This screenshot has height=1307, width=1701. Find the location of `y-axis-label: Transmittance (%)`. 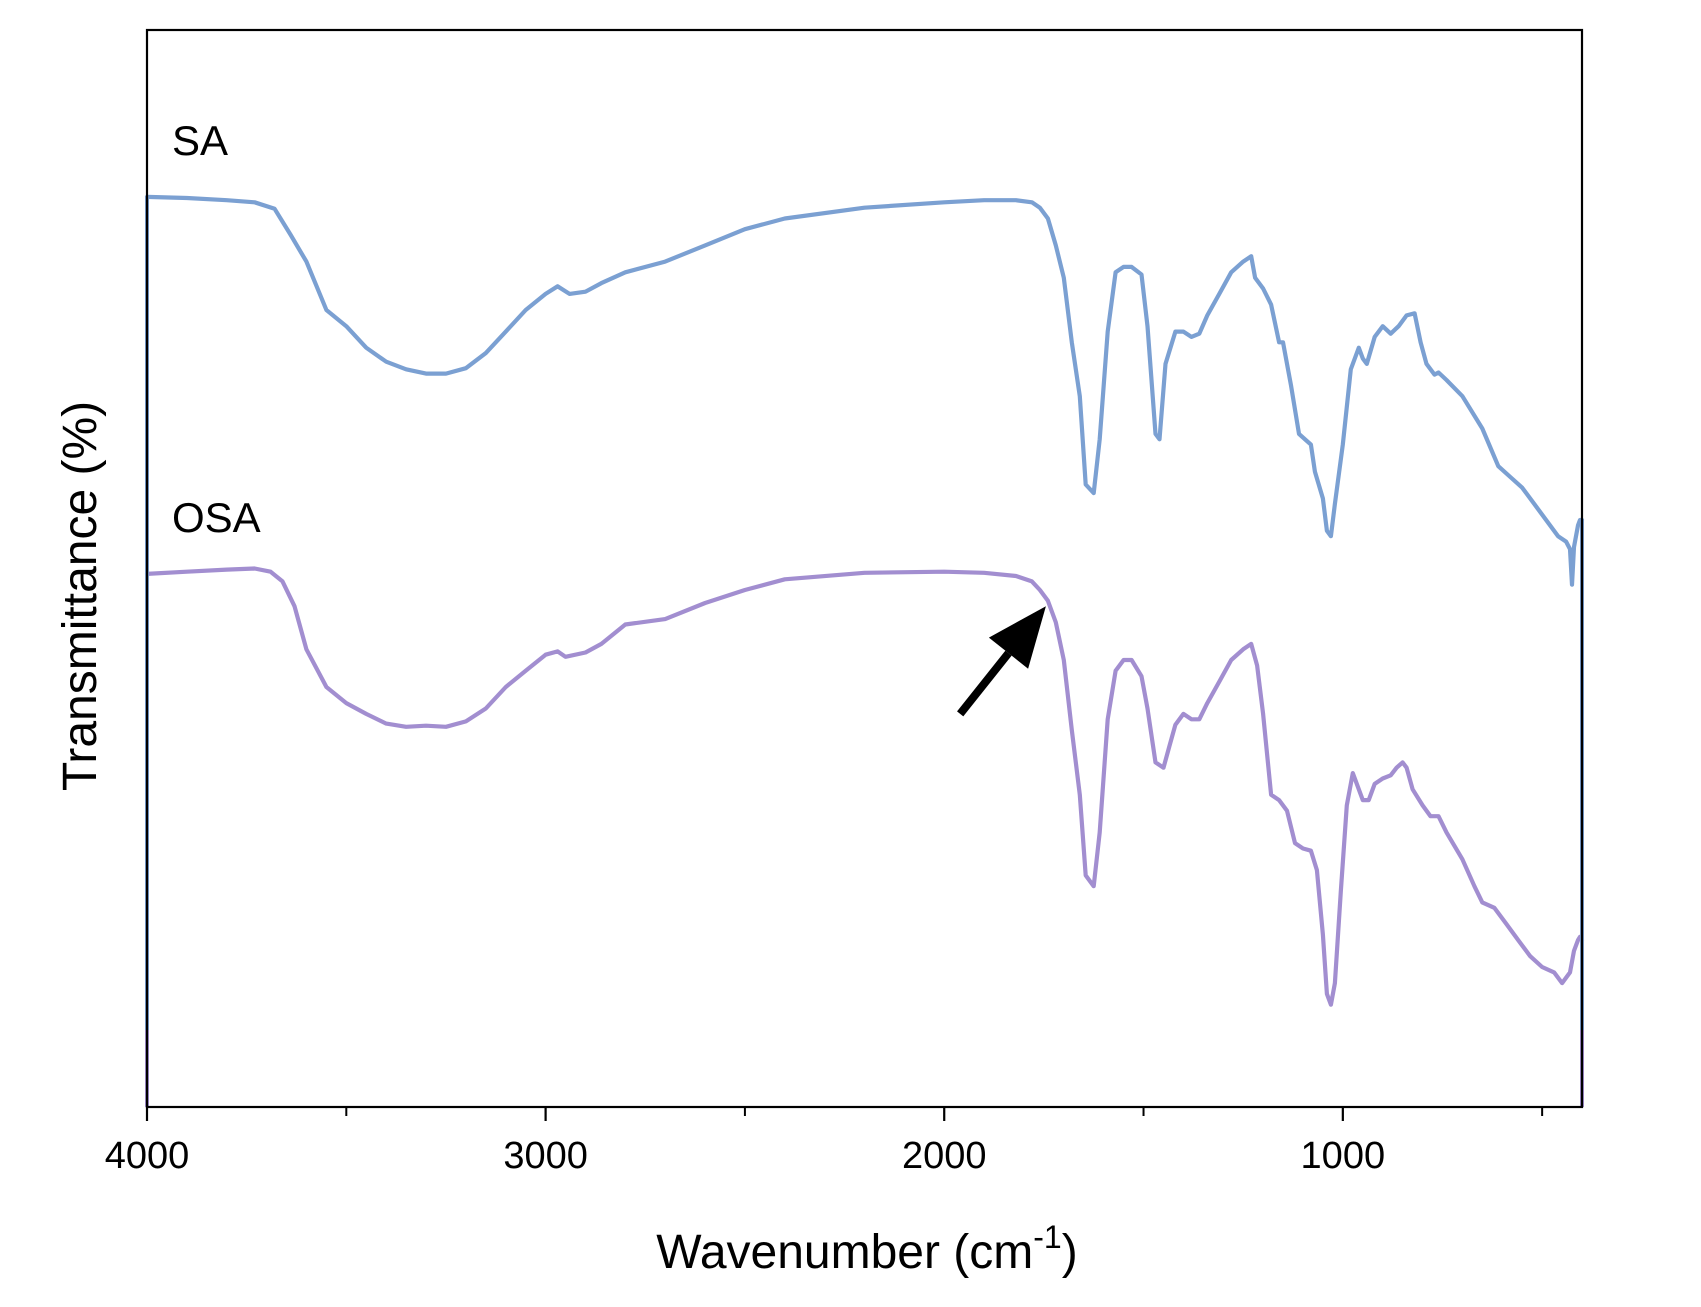

y-axis-label: Transmittance (%) is located at coordinates (80, 596).